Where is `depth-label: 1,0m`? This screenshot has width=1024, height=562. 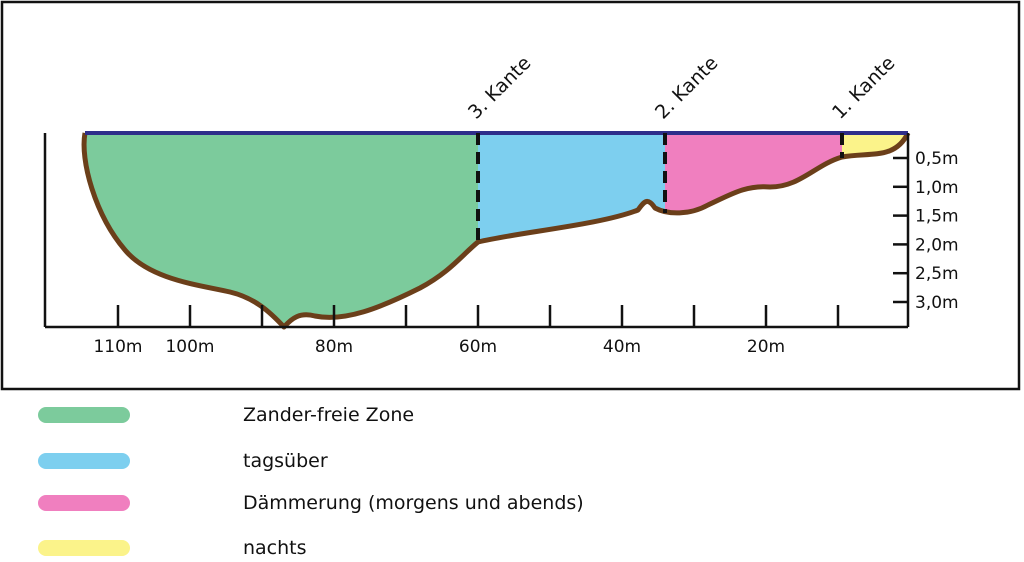 depth-label: 1,0m is located at coordinates (937, 188).